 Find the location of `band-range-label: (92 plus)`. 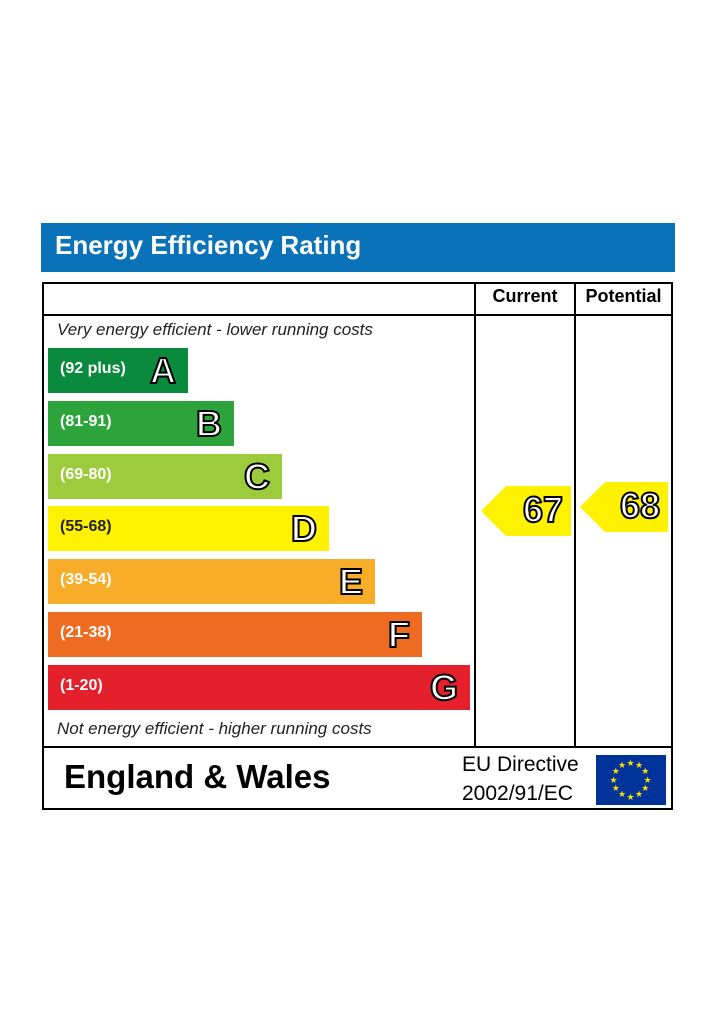

band-range-label: (92 plus) is located at coordinates (93, 368).